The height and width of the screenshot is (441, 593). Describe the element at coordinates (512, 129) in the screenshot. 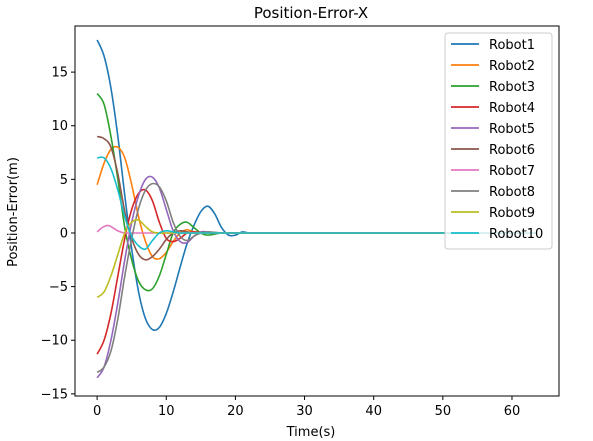

I see `legend-label-robot5: Robot5` at that location.